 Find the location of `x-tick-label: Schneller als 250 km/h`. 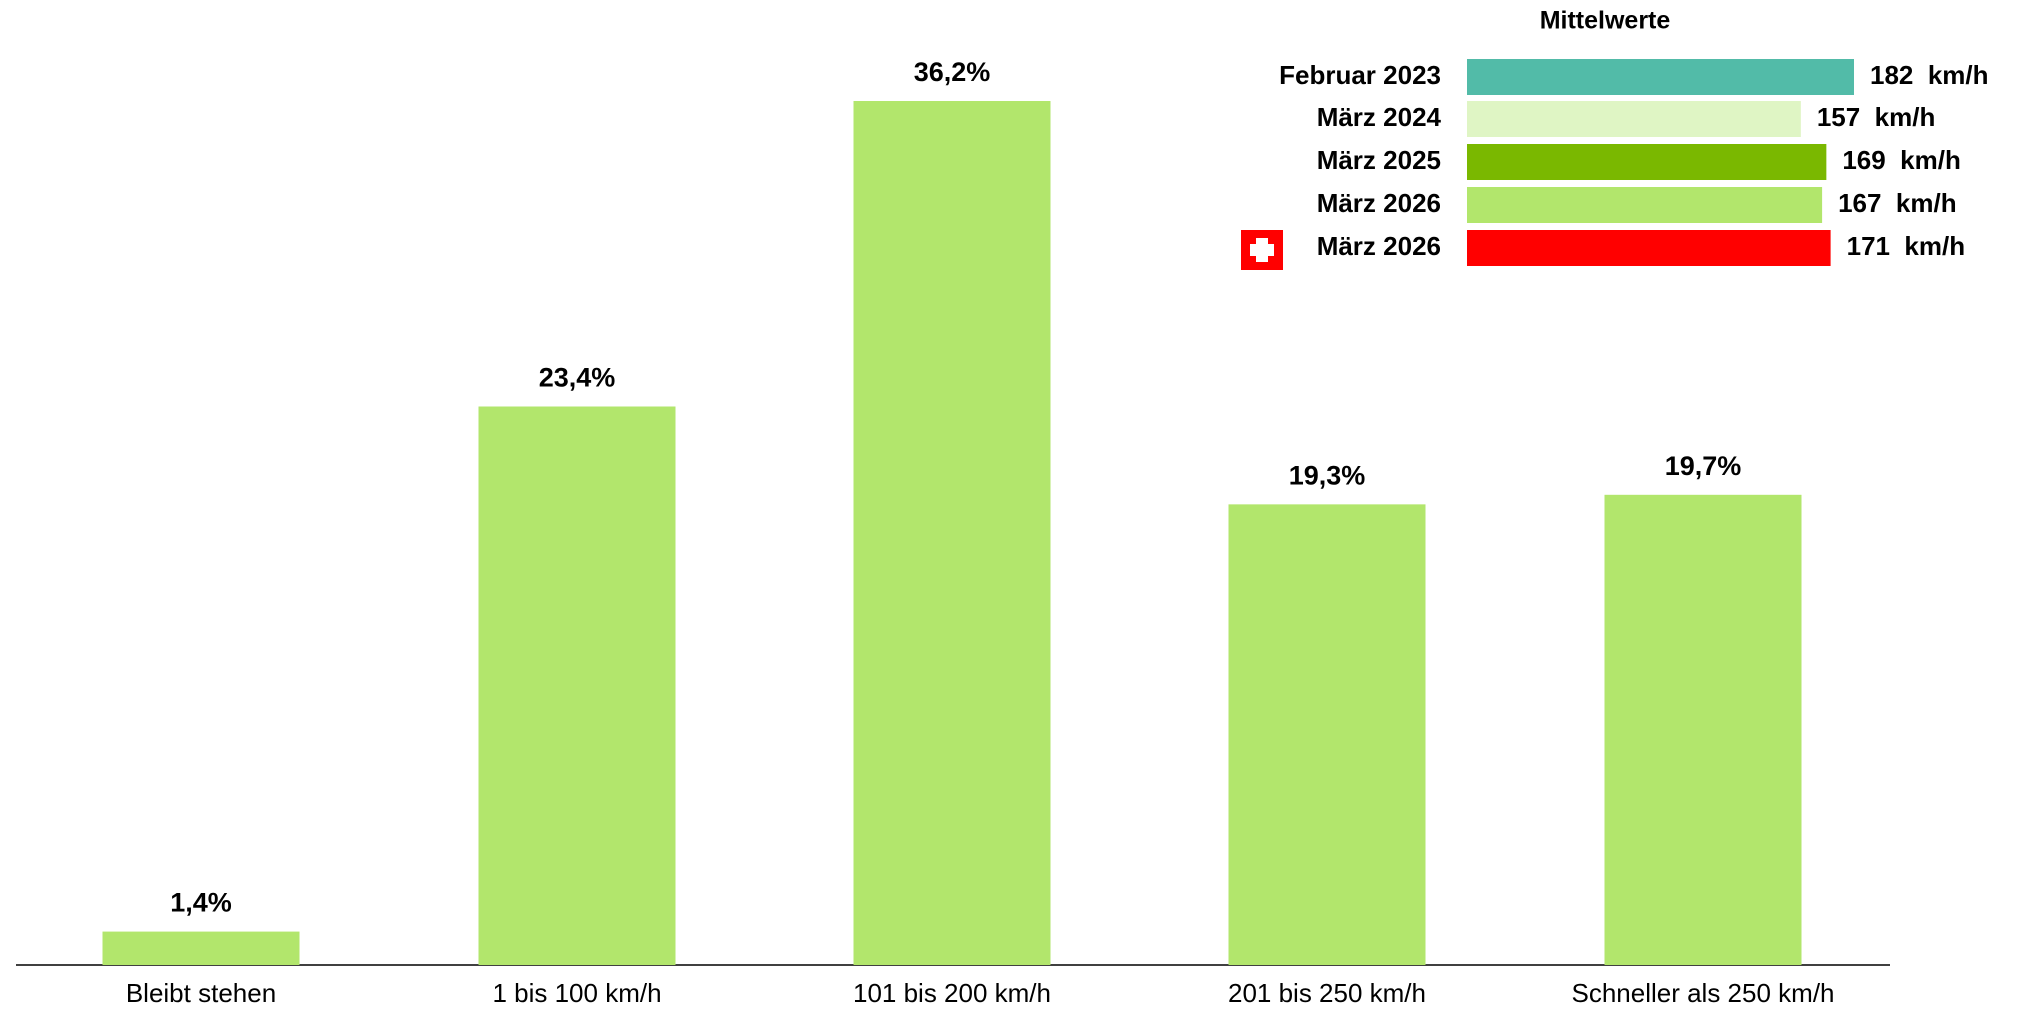

x-tick-label: Schneller als 250 km/h is located at coordinates (1702, 993).